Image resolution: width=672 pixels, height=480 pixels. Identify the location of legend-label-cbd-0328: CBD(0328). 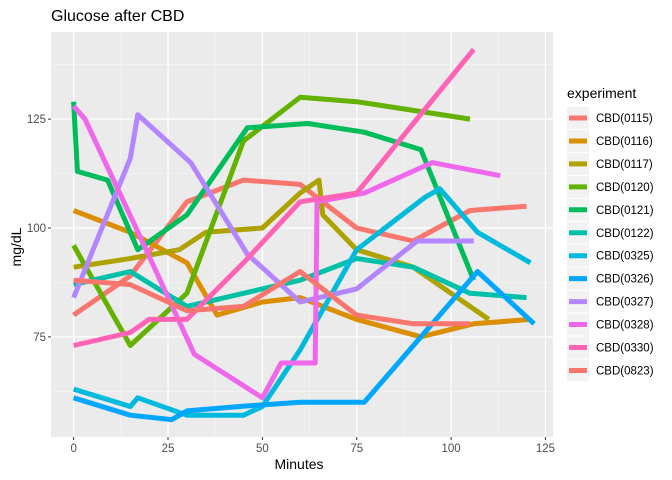
(625, 326).